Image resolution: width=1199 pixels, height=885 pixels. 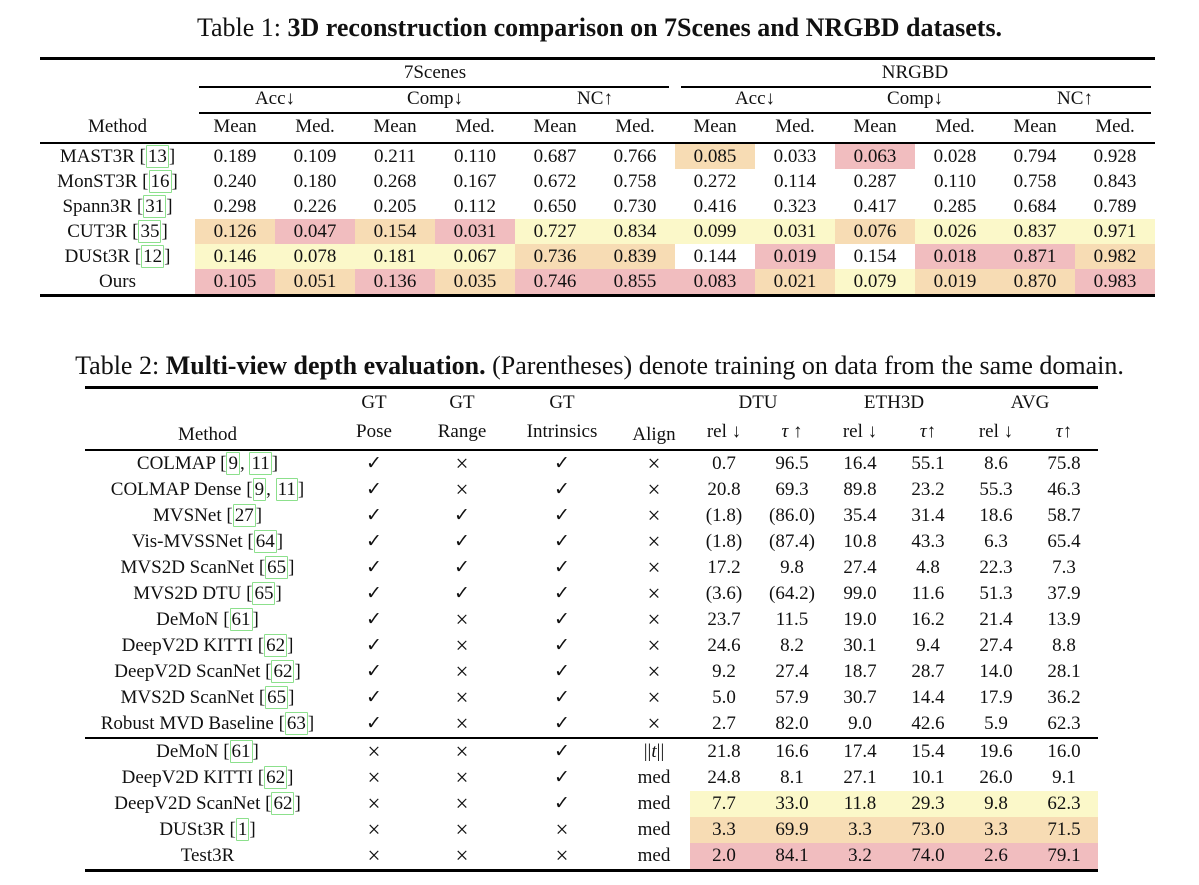 What do you see at coordinates (150, 231) in the screenshot?
I see `citation-link: 35` at bounding box center [150, 231].